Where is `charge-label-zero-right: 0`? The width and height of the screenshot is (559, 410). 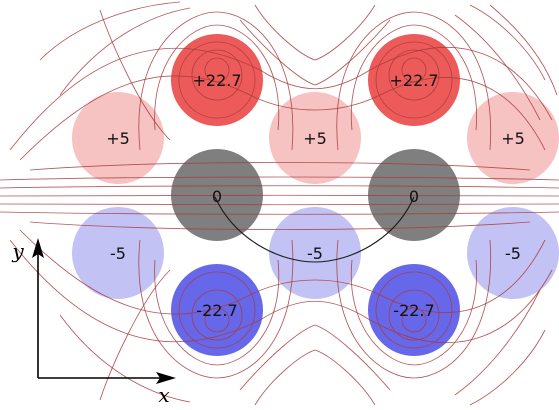
charge-label-zero-right: 0 is located at coordinates (414, 196).